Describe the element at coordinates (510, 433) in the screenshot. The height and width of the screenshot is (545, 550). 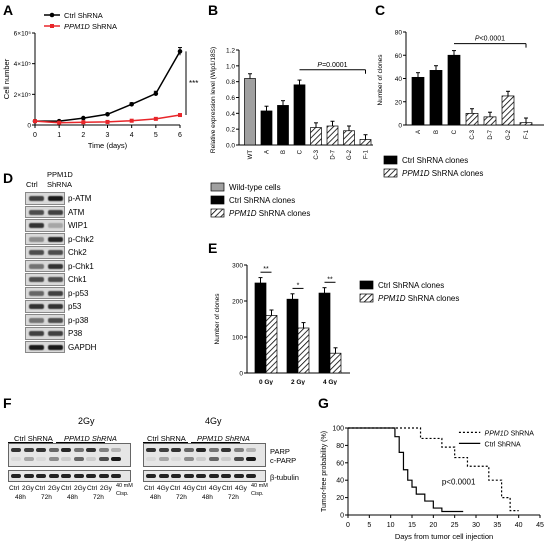
I see `legend-label: PPM1D ShRNA` at that location.